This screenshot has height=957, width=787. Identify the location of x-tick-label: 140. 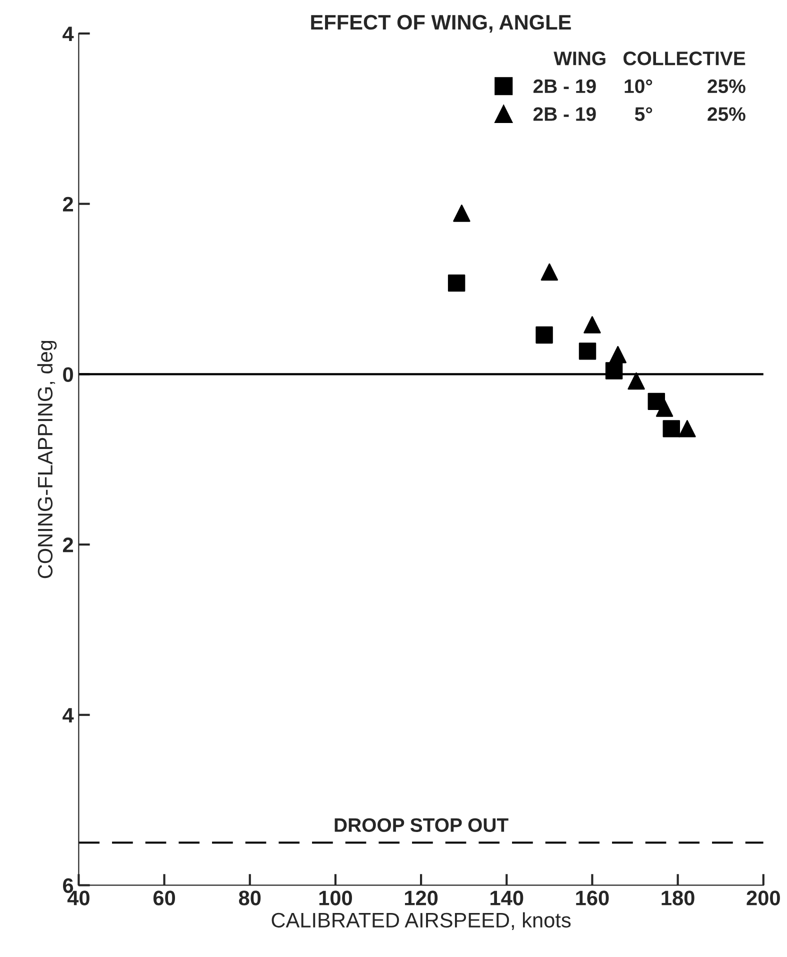
(507, 898).